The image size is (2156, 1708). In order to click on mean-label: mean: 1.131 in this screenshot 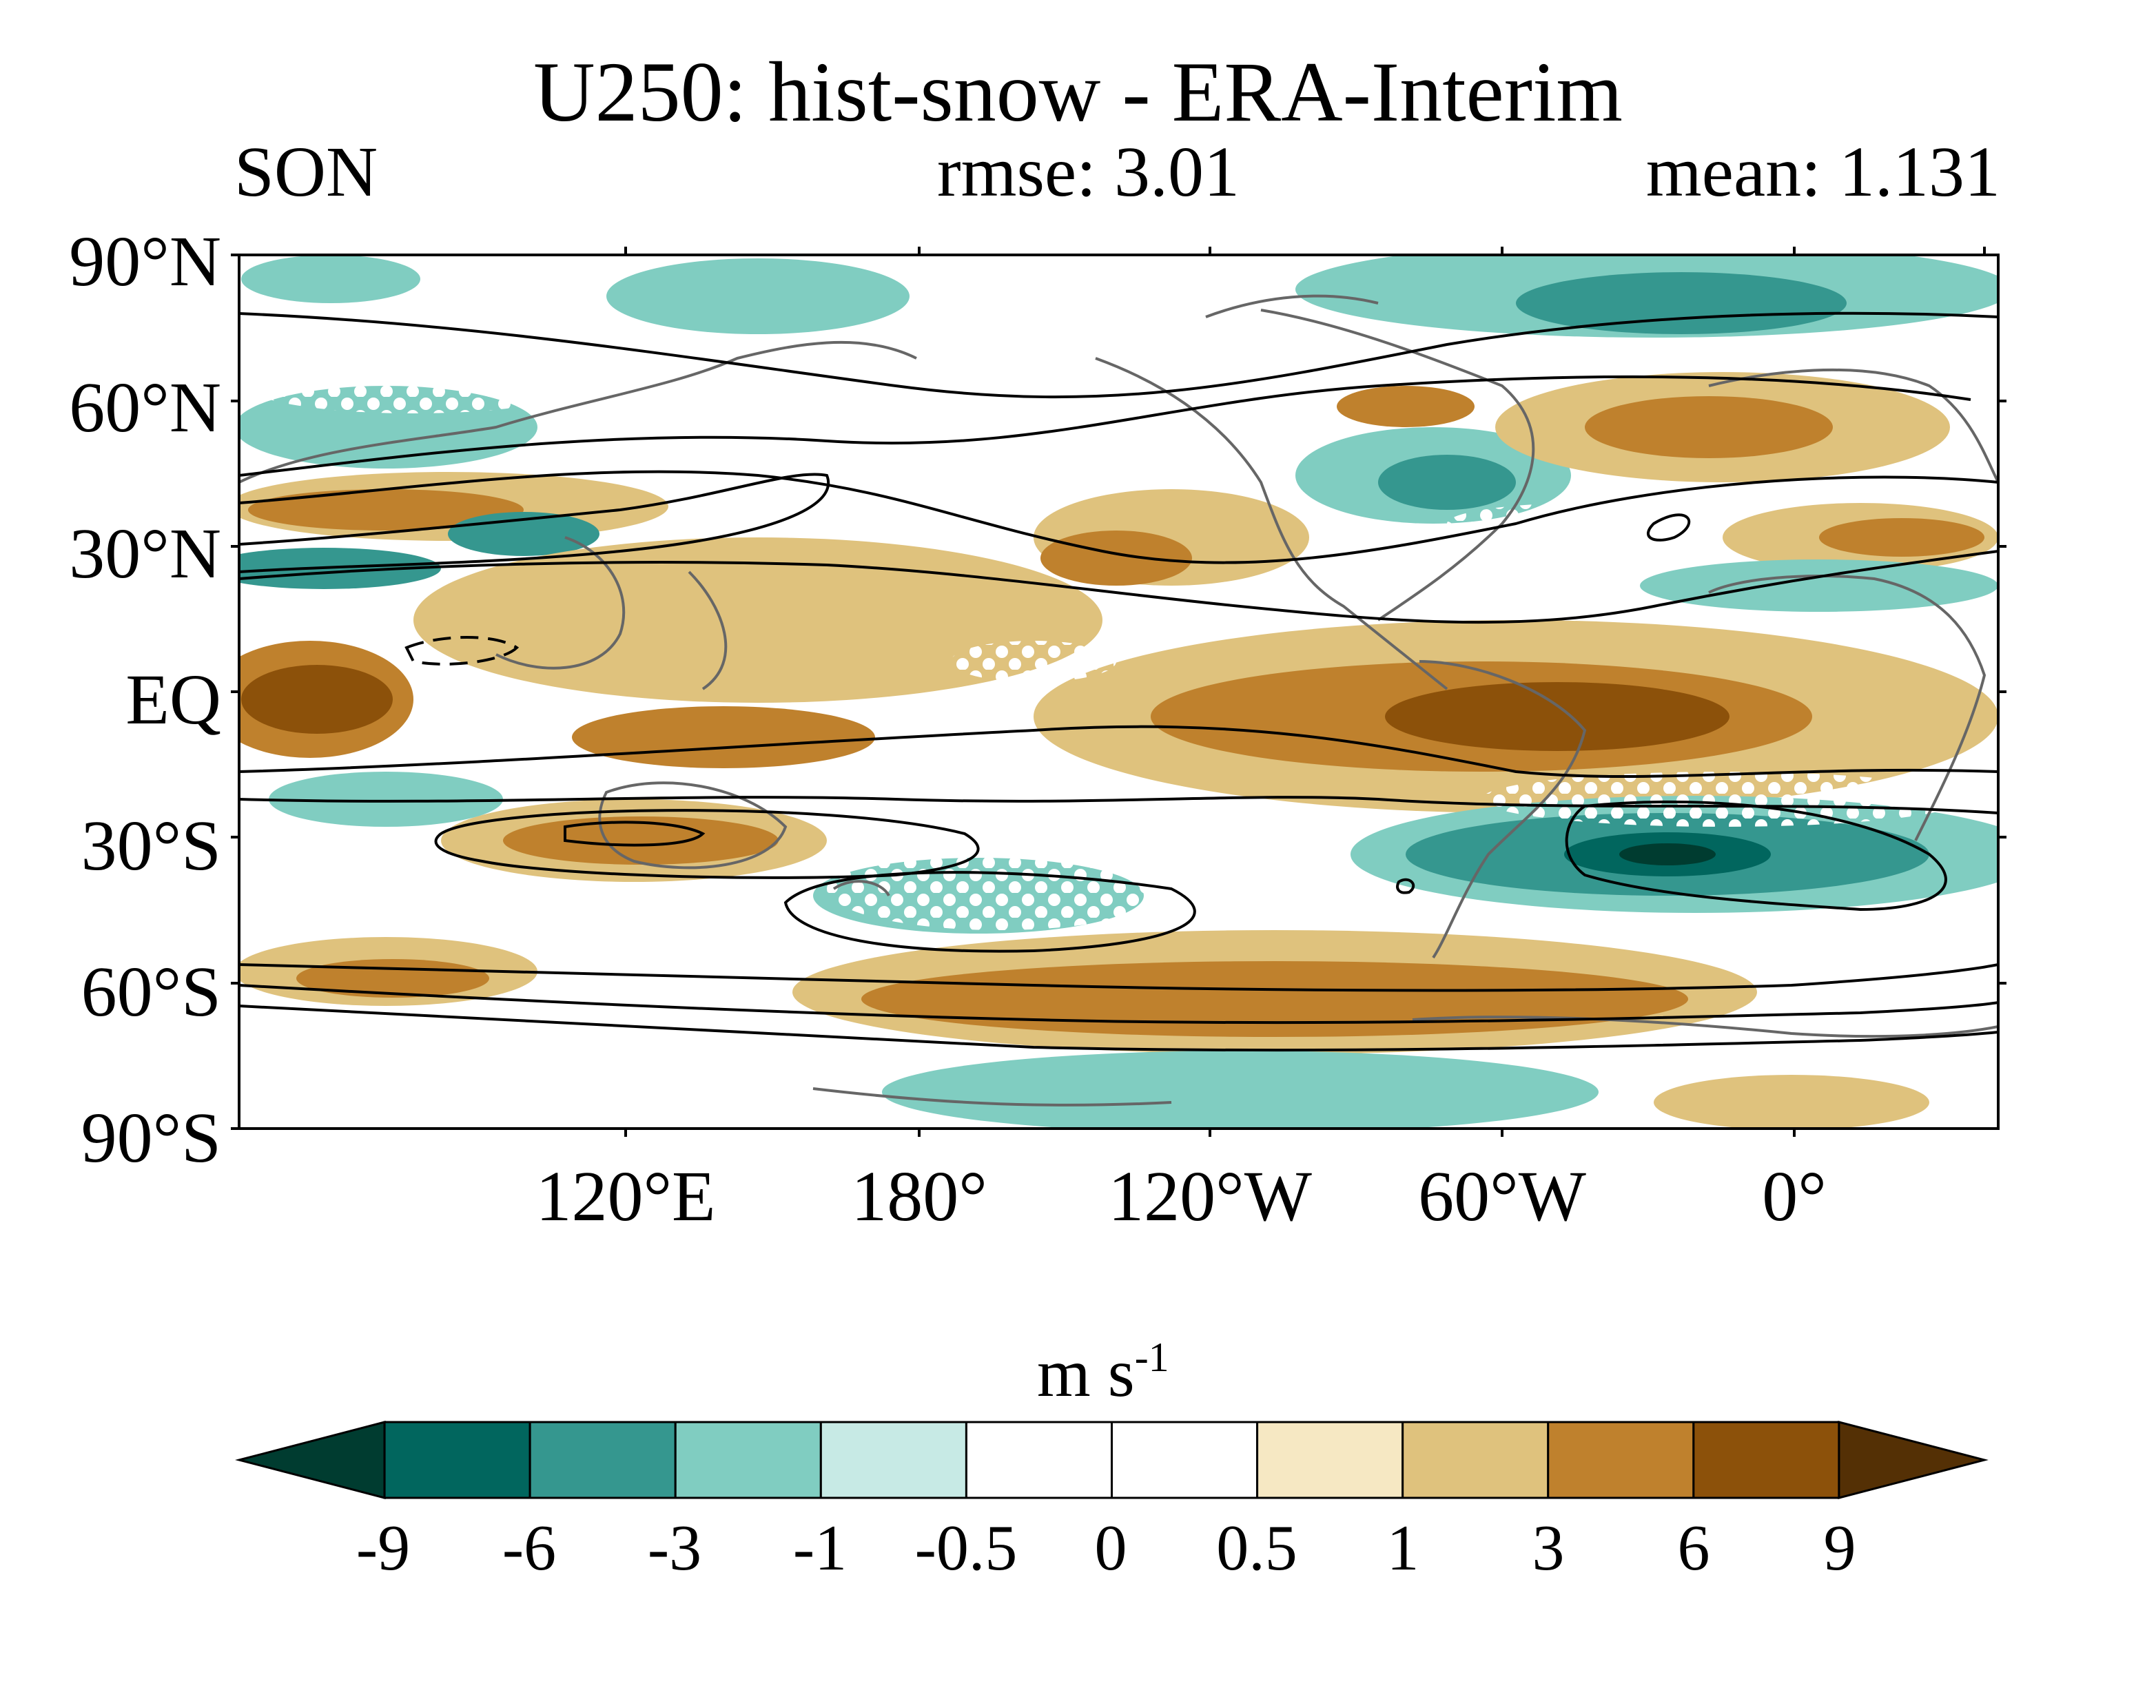, I will do `click(1822, 172)`.